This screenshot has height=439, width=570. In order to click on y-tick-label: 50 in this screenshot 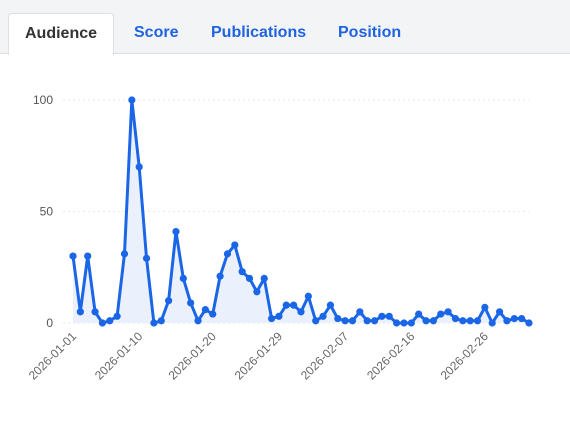, I will do `click(47, 212)`.